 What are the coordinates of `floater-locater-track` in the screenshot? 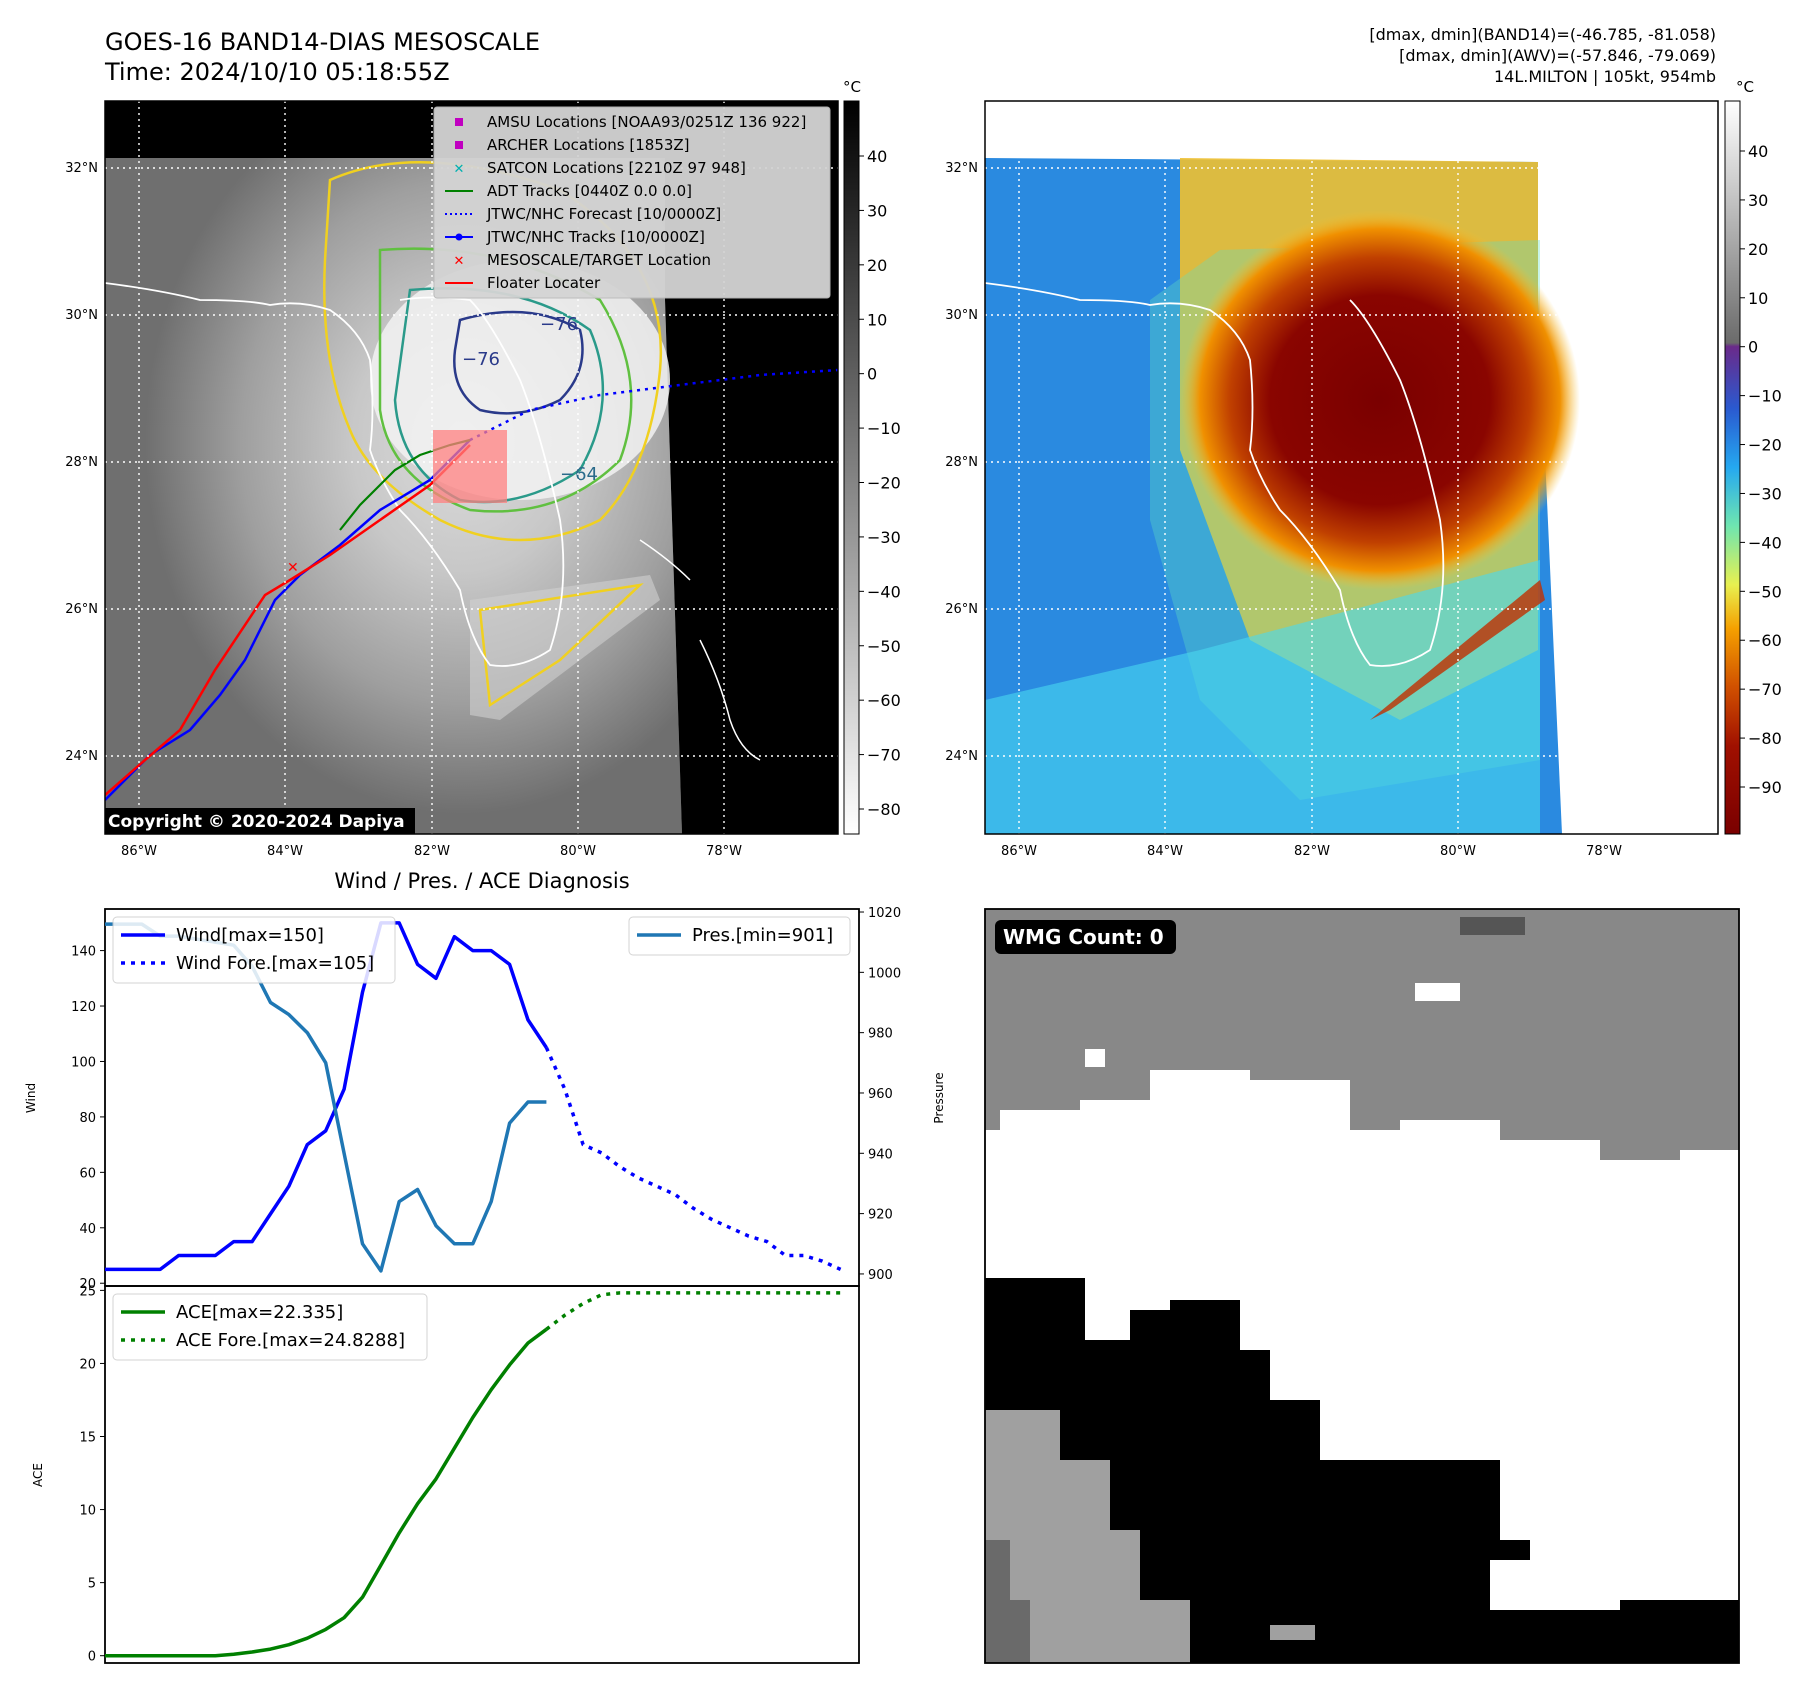 It's located at (288, 620).